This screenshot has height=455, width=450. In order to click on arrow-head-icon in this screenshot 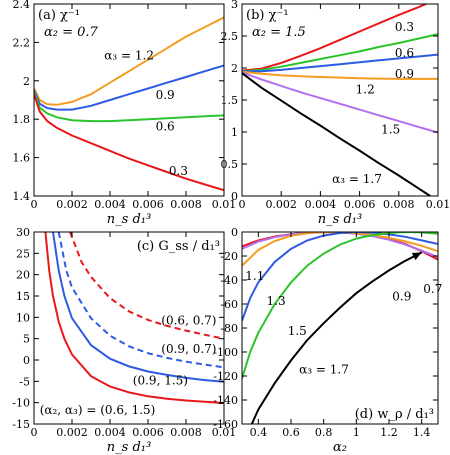, I will do `click(416, 256)`.